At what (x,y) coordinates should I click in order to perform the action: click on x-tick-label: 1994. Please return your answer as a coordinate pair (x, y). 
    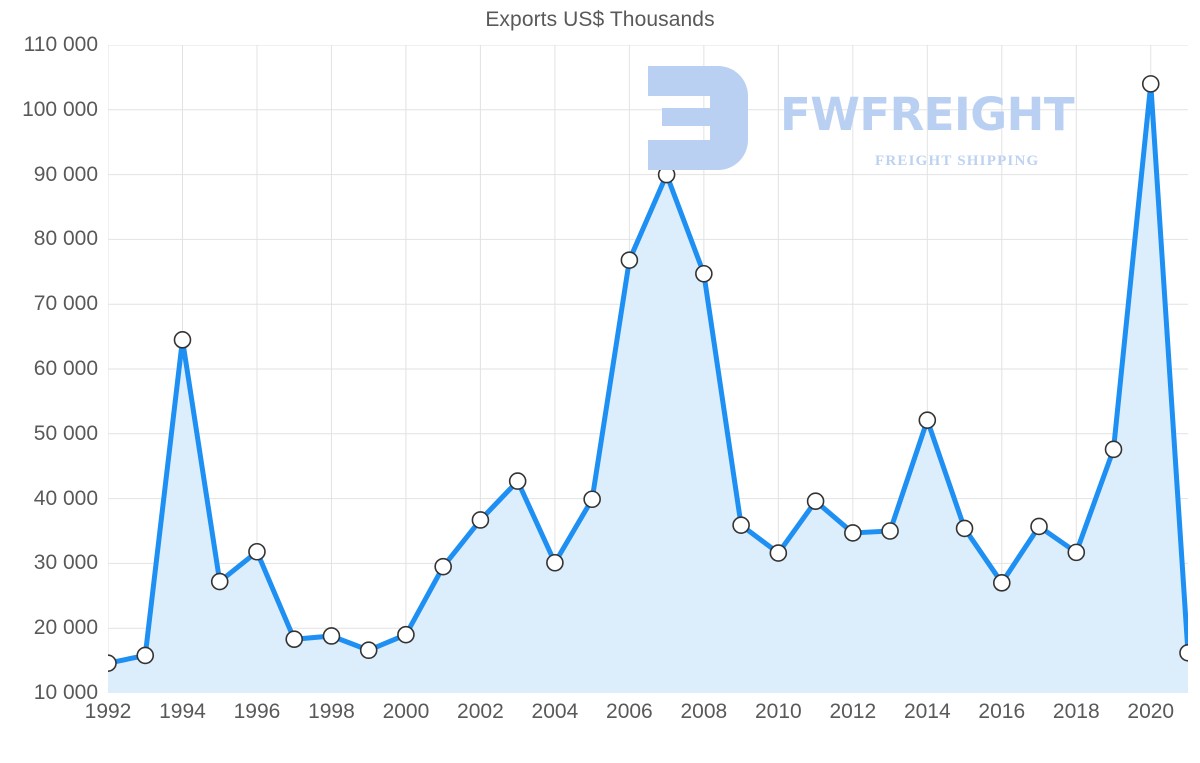
    Looking at the image, I should click on (182, 711).